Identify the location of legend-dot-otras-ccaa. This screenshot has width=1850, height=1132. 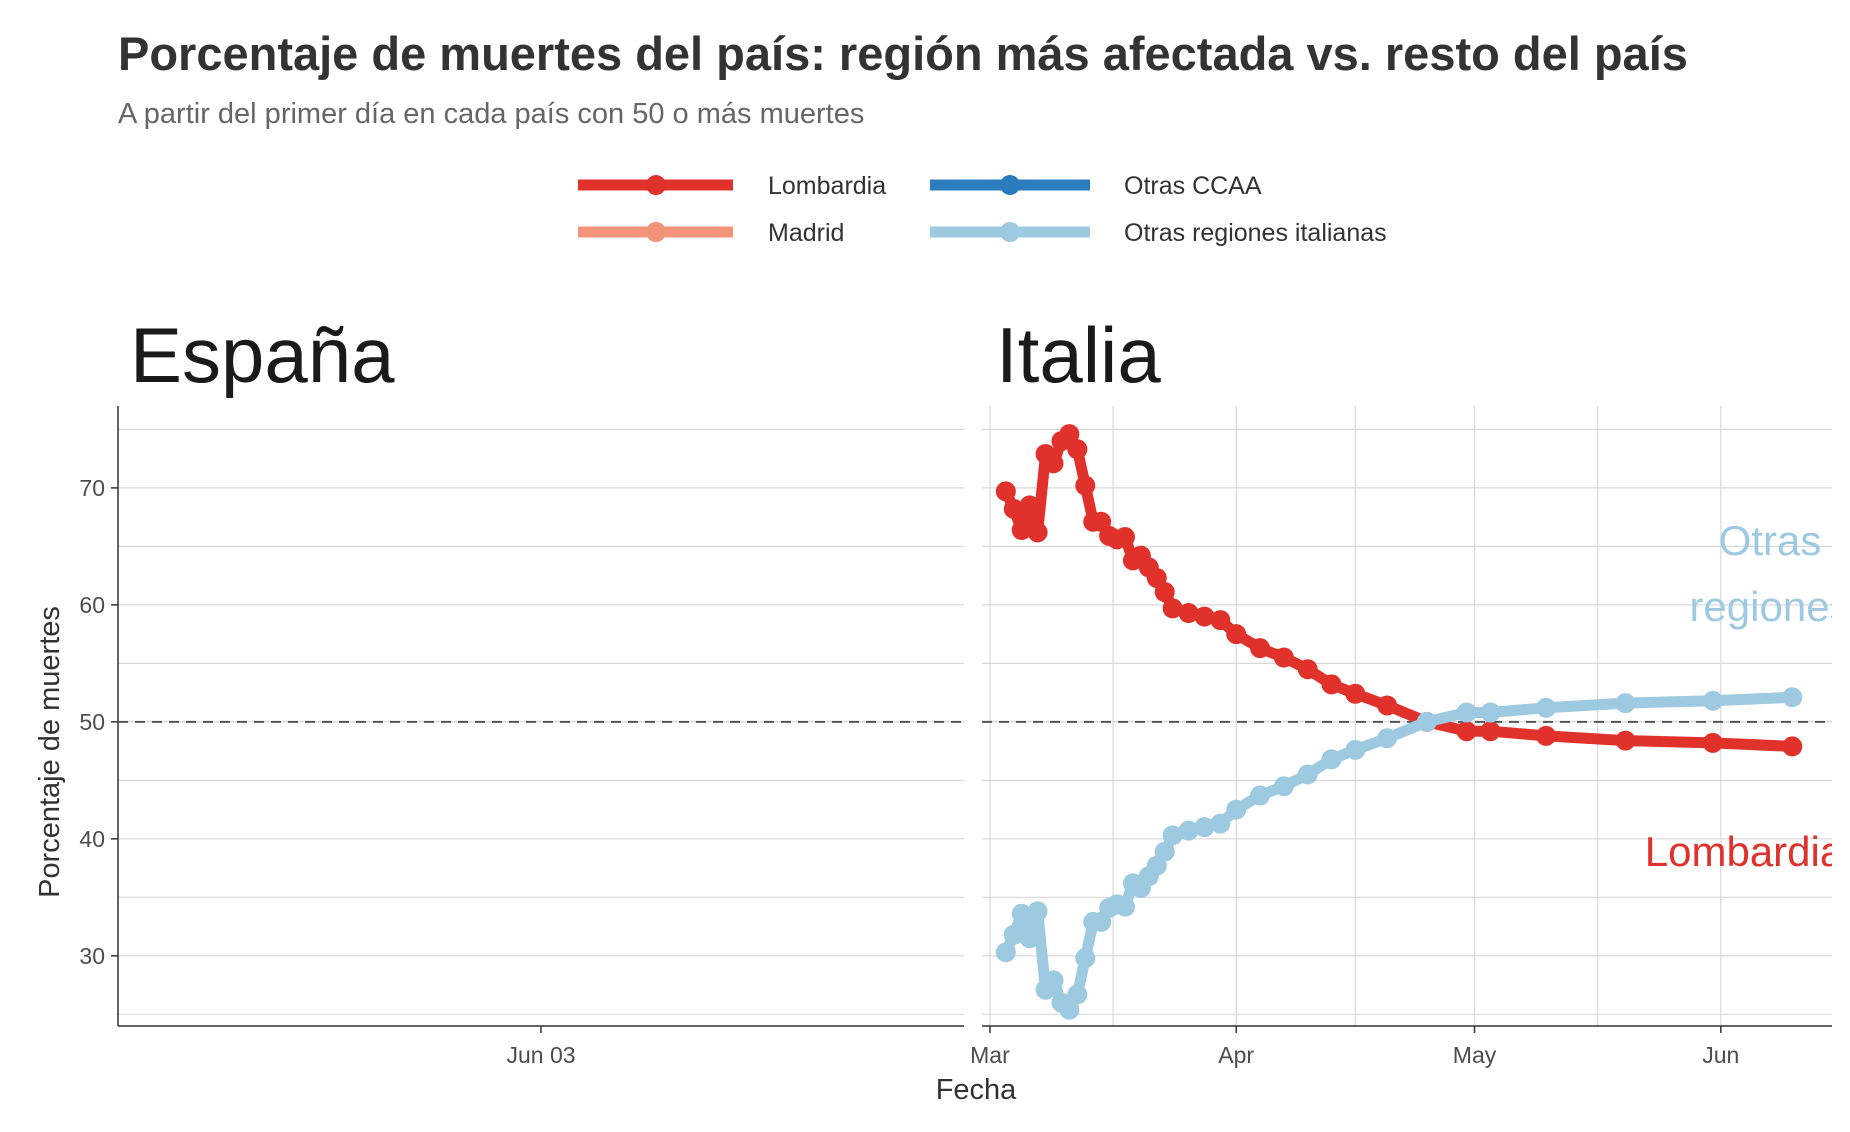
(1010, 185).